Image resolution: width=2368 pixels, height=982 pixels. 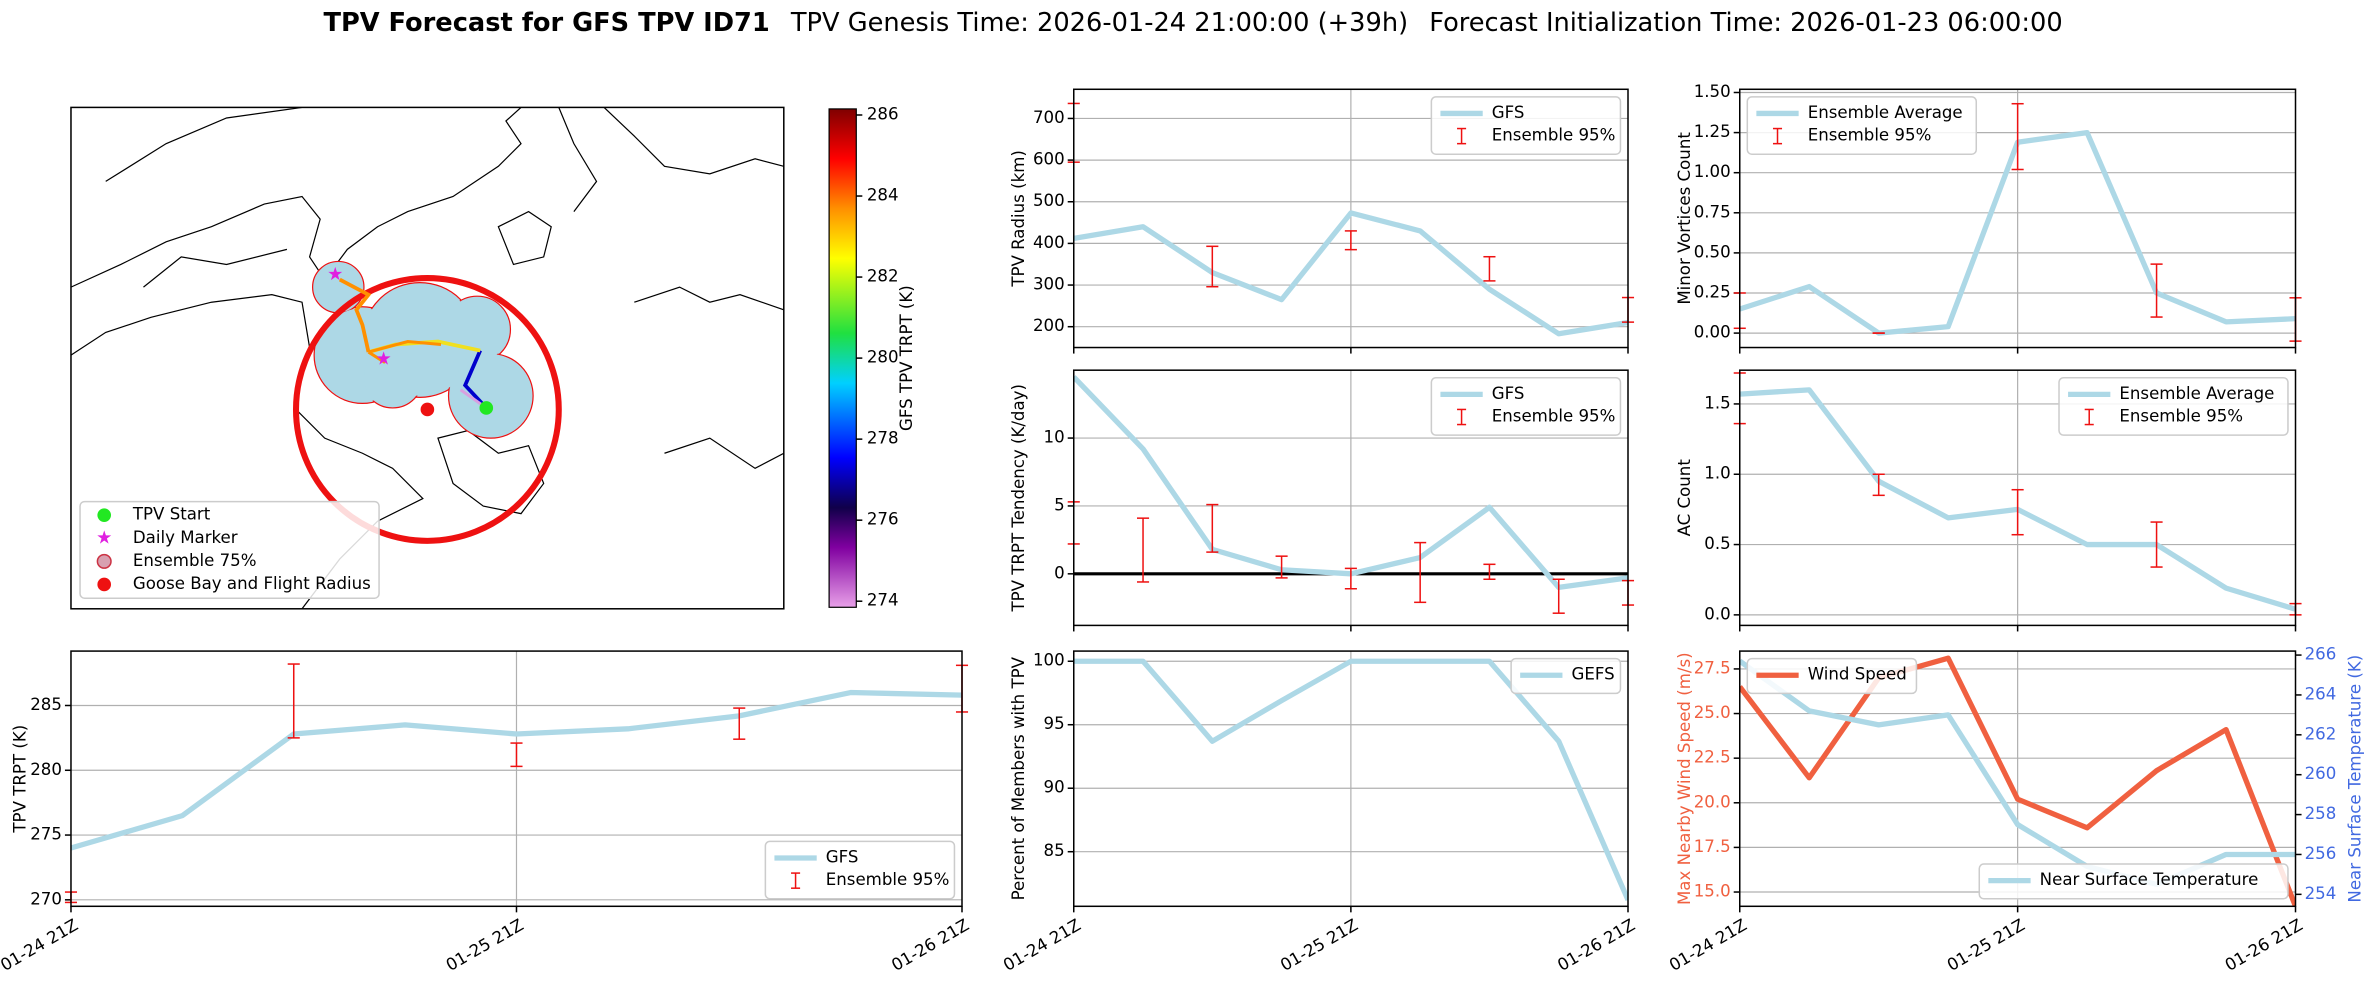 I want to click on y2-tick-label: 260, so click(x=2321, y=773).